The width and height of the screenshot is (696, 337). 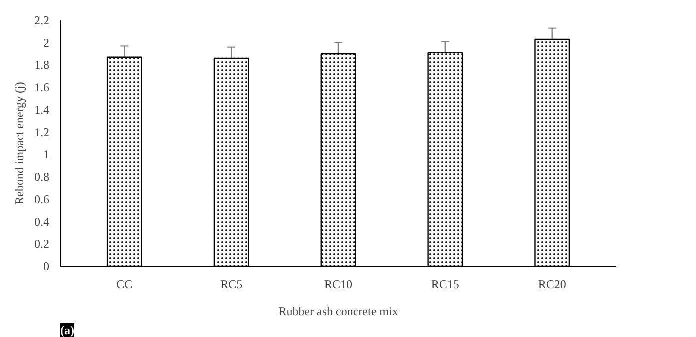 What do you see at coordinates (42, 244) in the screenshot?
I see `y-tick-label: 0.2` at bounding box center [42, 244].